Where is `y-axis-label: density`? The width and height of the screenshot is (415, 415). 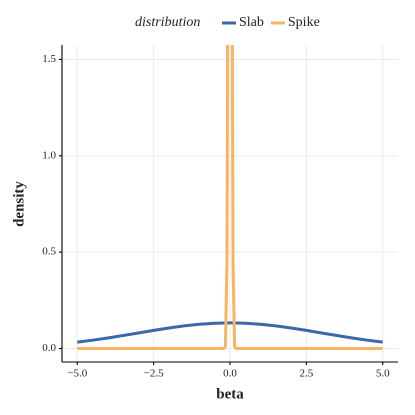
y-axis-label: density is located at coordinates (19, 204).